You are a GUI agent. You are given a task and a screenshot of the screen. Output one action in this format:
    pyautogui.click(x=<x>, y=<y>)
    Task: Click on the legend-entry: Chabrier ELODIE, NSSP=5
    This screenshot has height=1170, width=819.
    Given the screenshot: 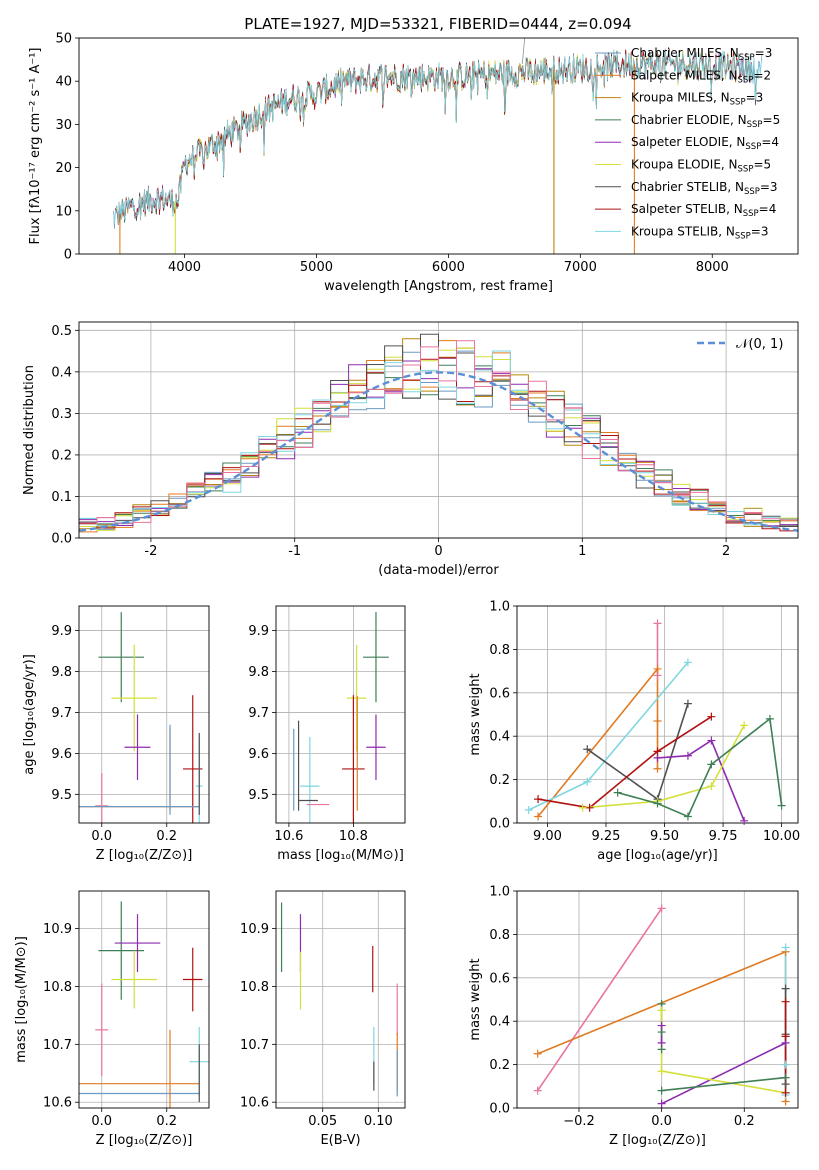 What is the action you would take?
    pyautogui.click(x=705, y=121)
    